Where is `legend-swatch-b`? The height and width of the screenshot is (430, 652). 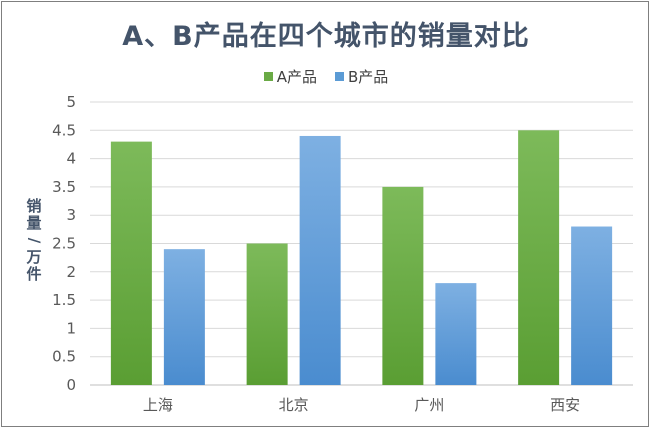
legend-swatch-b is located at coordinates (339, 76).